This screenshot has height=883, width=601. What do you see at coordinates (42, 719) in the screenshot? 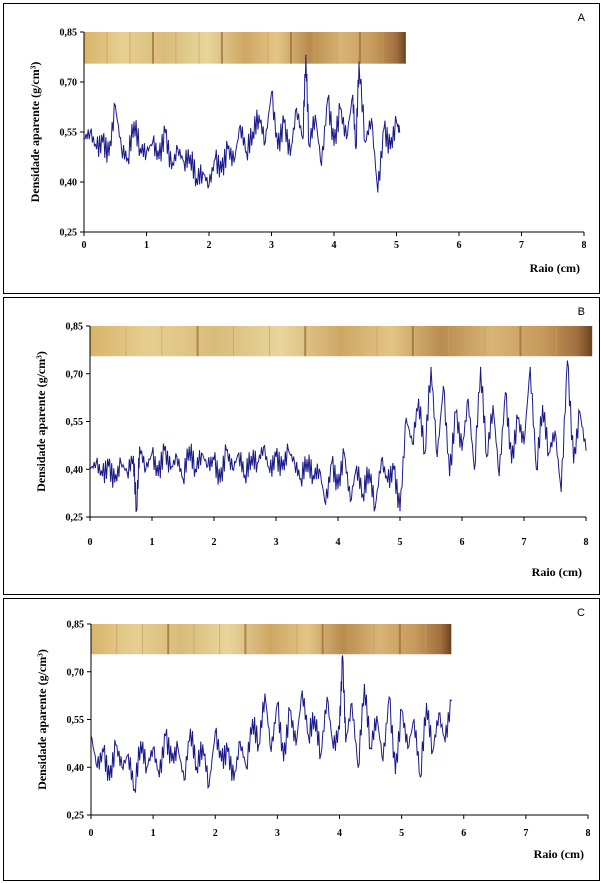
I see `y-axis-title: Densidade aparente (g/cm³)` at bounding box center [42, 719].